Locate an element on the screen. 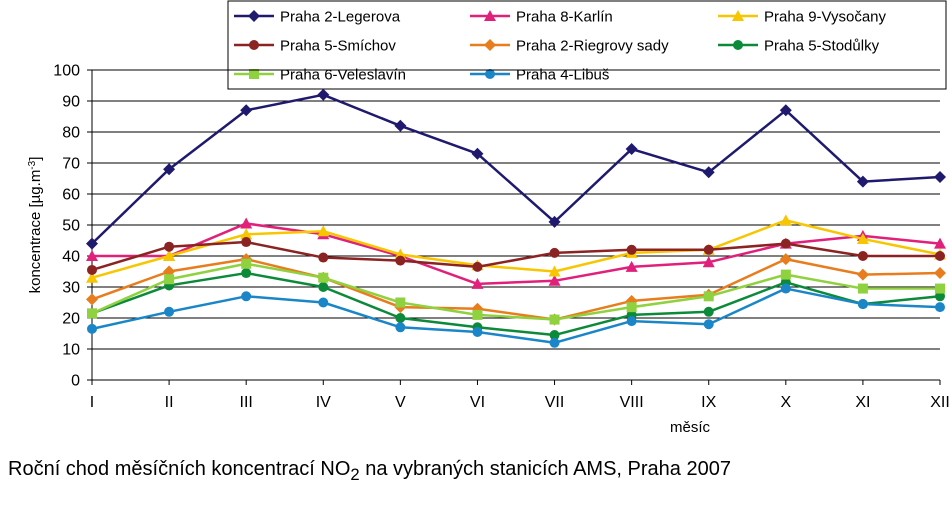 The image size is (950, 505). x-tick-label: VII is located at coordinates (555, 402).